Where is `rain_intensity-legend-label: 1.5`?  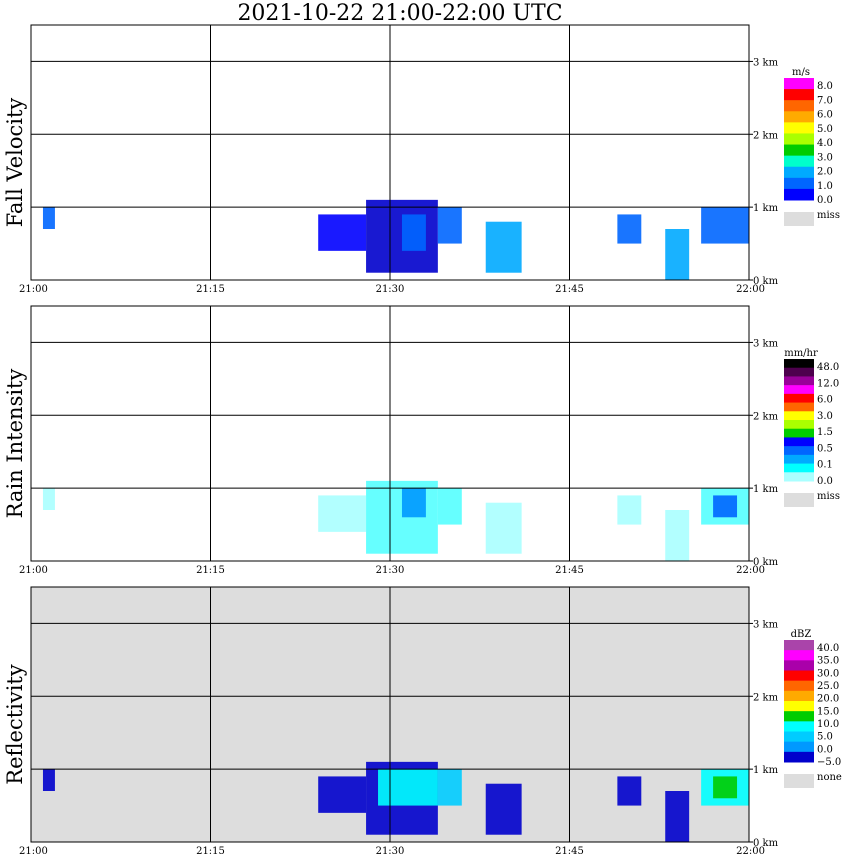
rain_intensity-legend-label: 1.5 is located at coordinates (825, 432).